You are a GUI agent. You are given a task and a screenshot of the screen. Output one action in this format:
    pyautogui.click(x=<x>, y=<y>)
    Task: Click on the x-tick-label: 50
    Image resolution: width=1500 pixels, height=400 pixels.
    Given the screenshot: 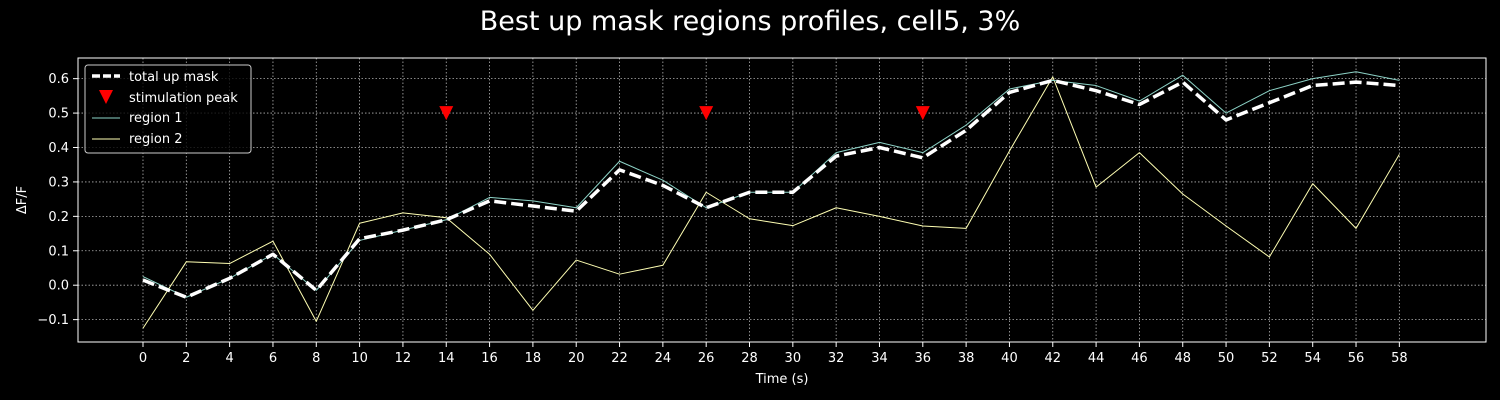 What is the action you would take?
    pyautogui.click(x=1226, y=358)
    